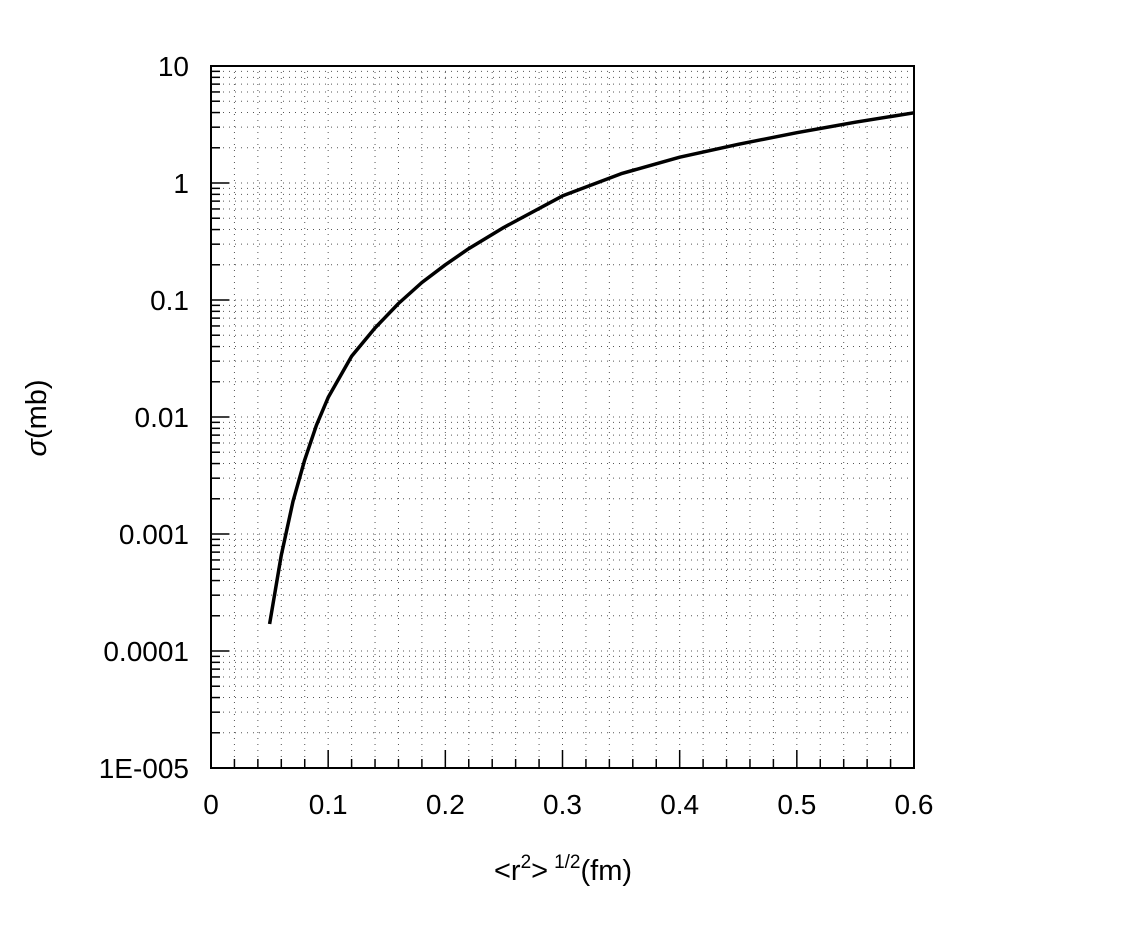 This screenshot has height=949, width=1125. What do you see at coordinates (37, 447) in the screenshot?
I see `y-axis-title-symbol: σ` at bounding box center [37, 447].